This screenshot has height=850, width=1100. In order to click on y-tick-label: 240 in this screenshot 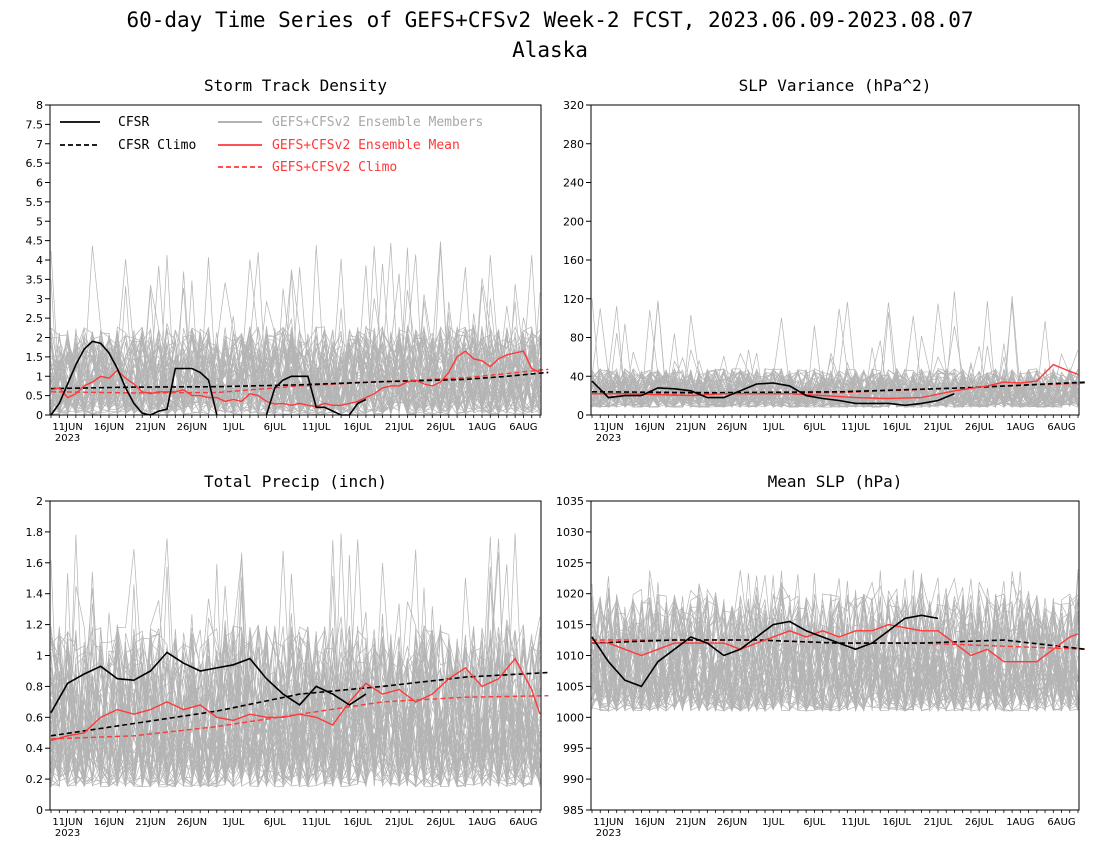, I will do `click(573, 183)`.